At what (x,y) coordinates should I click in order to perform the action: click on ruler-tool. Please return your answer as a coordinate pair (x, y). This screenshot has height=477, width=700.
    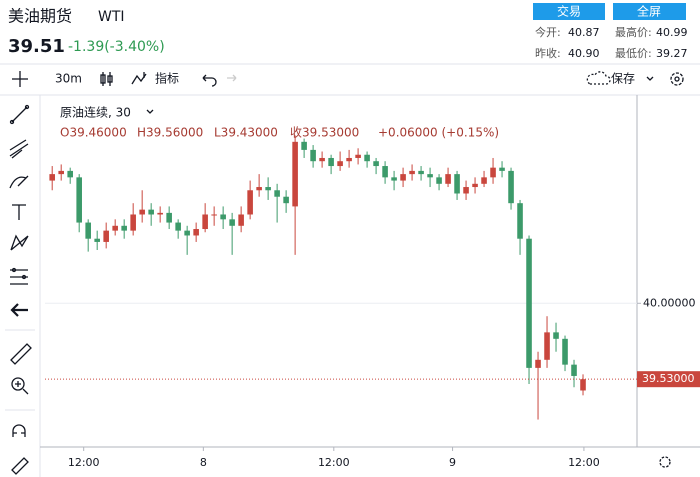
    Looking at the image, I should click on (21, 354).